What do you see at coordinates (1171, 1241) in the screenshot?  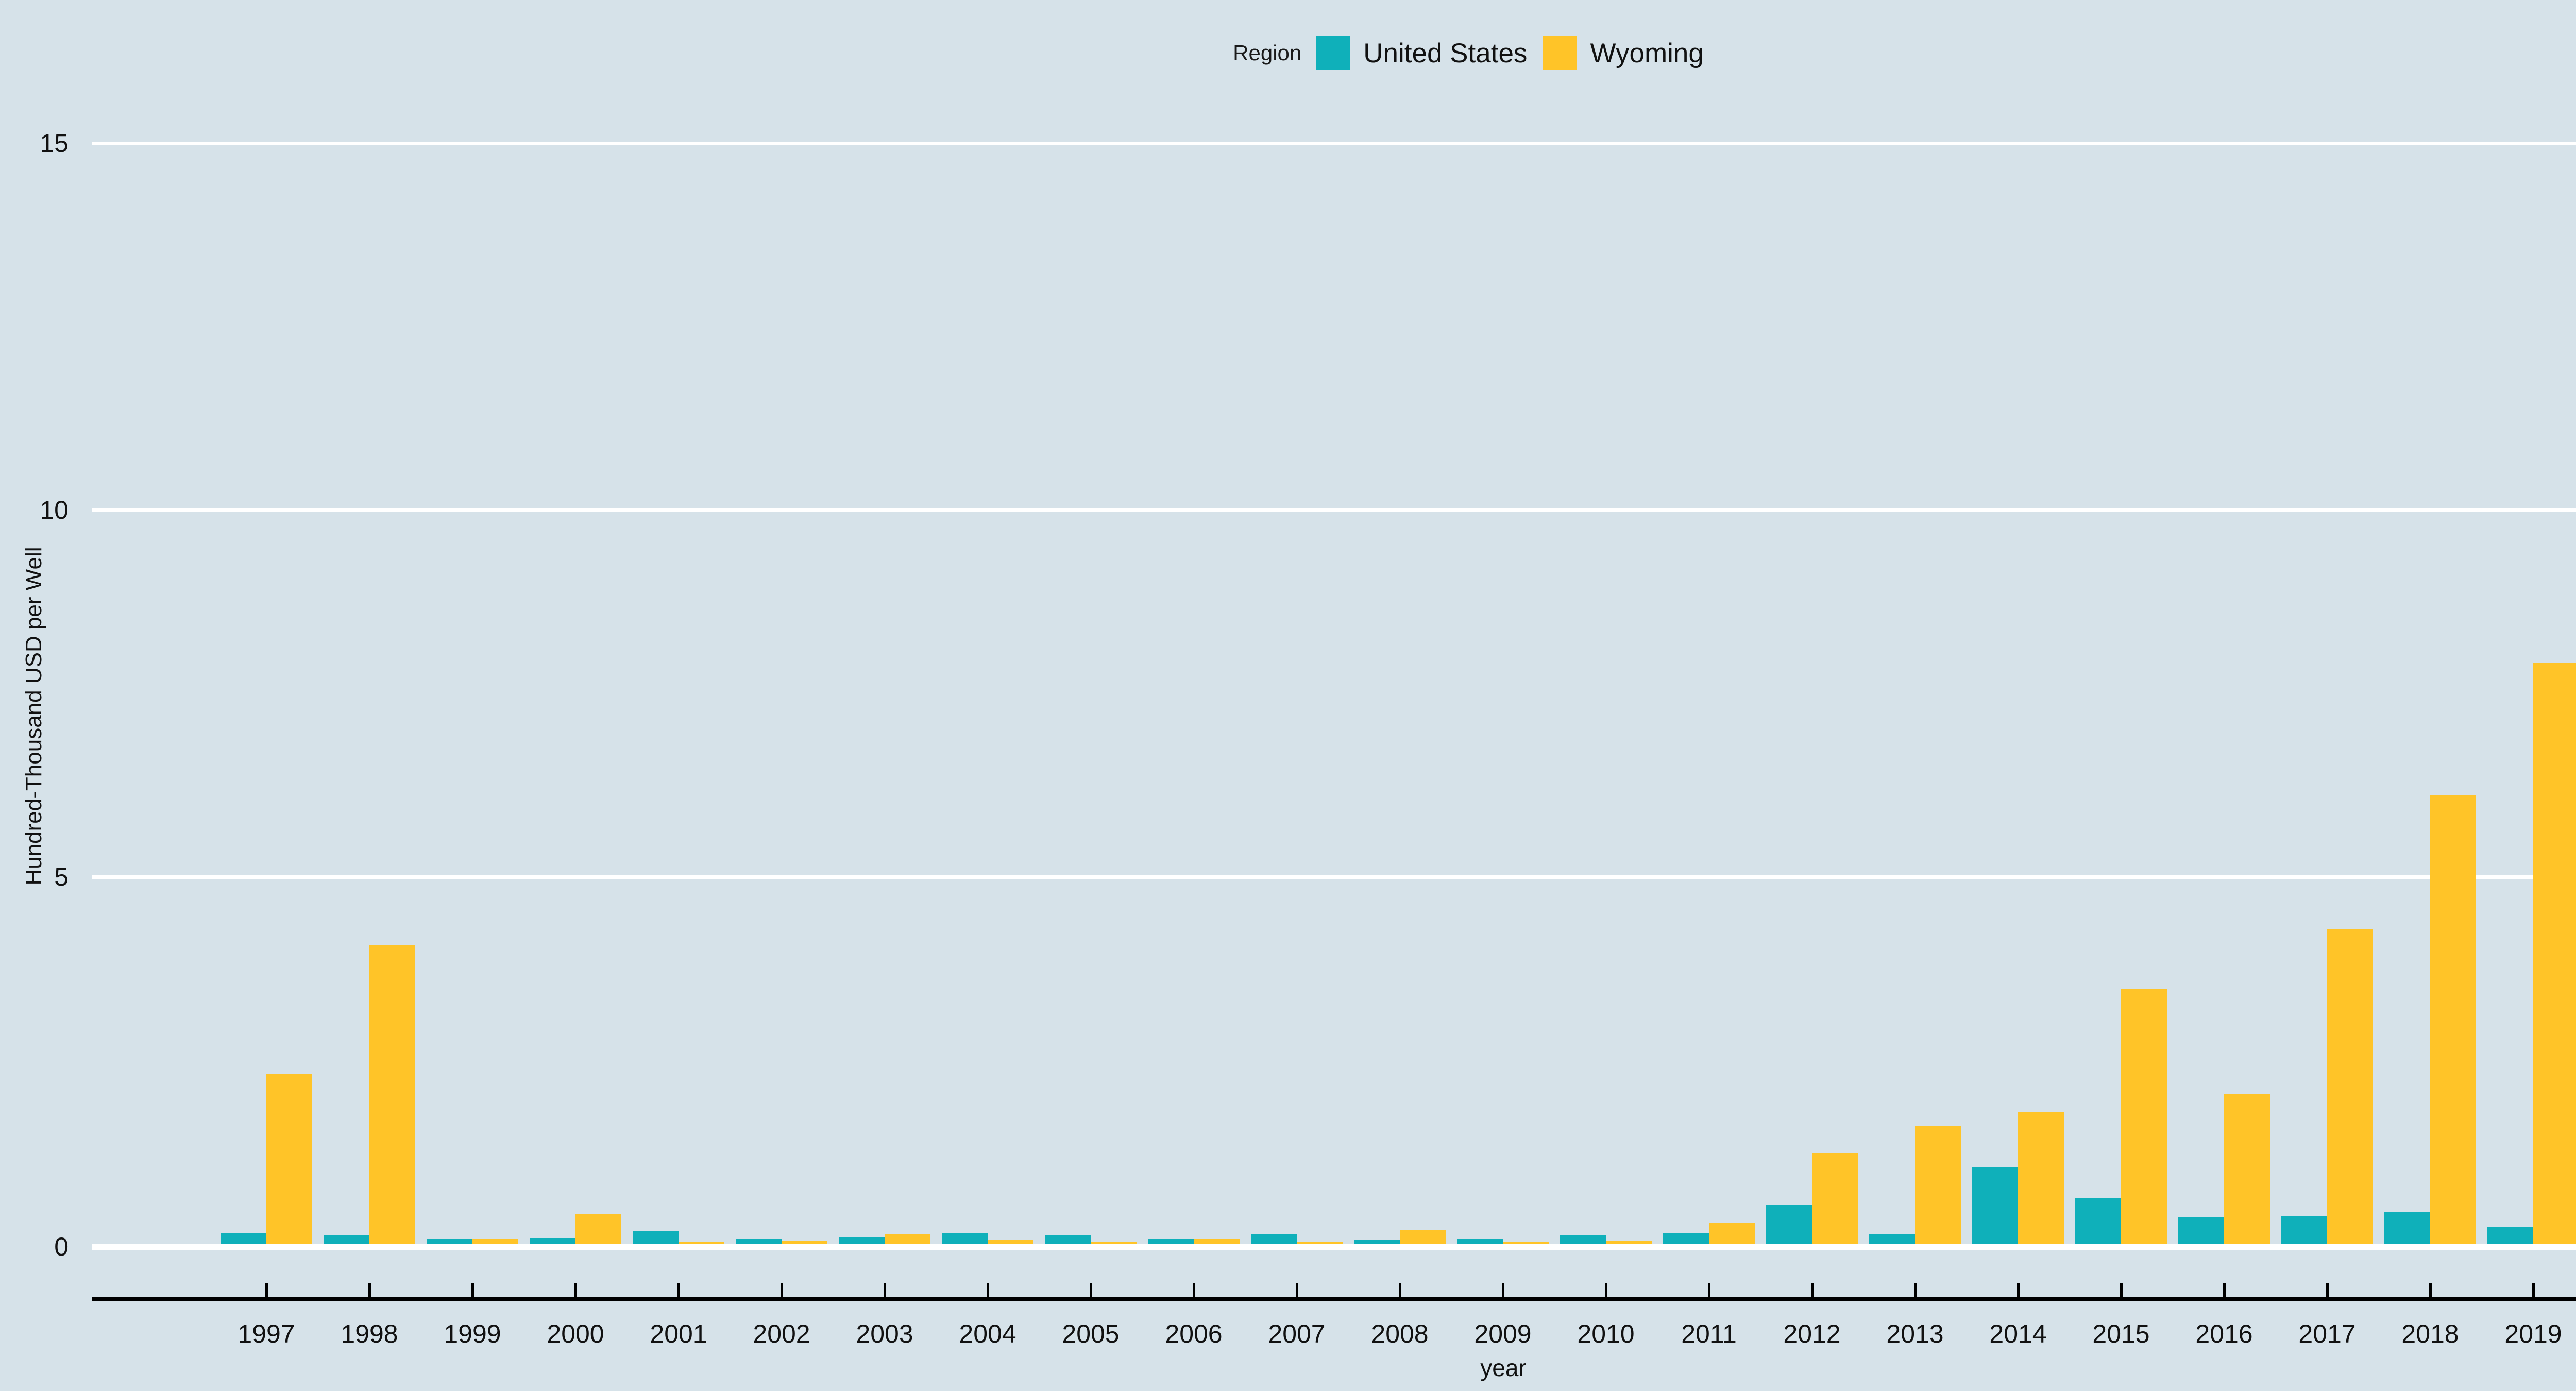 I see `bar-2006-united-states` at bounding box center [1171, 1241].